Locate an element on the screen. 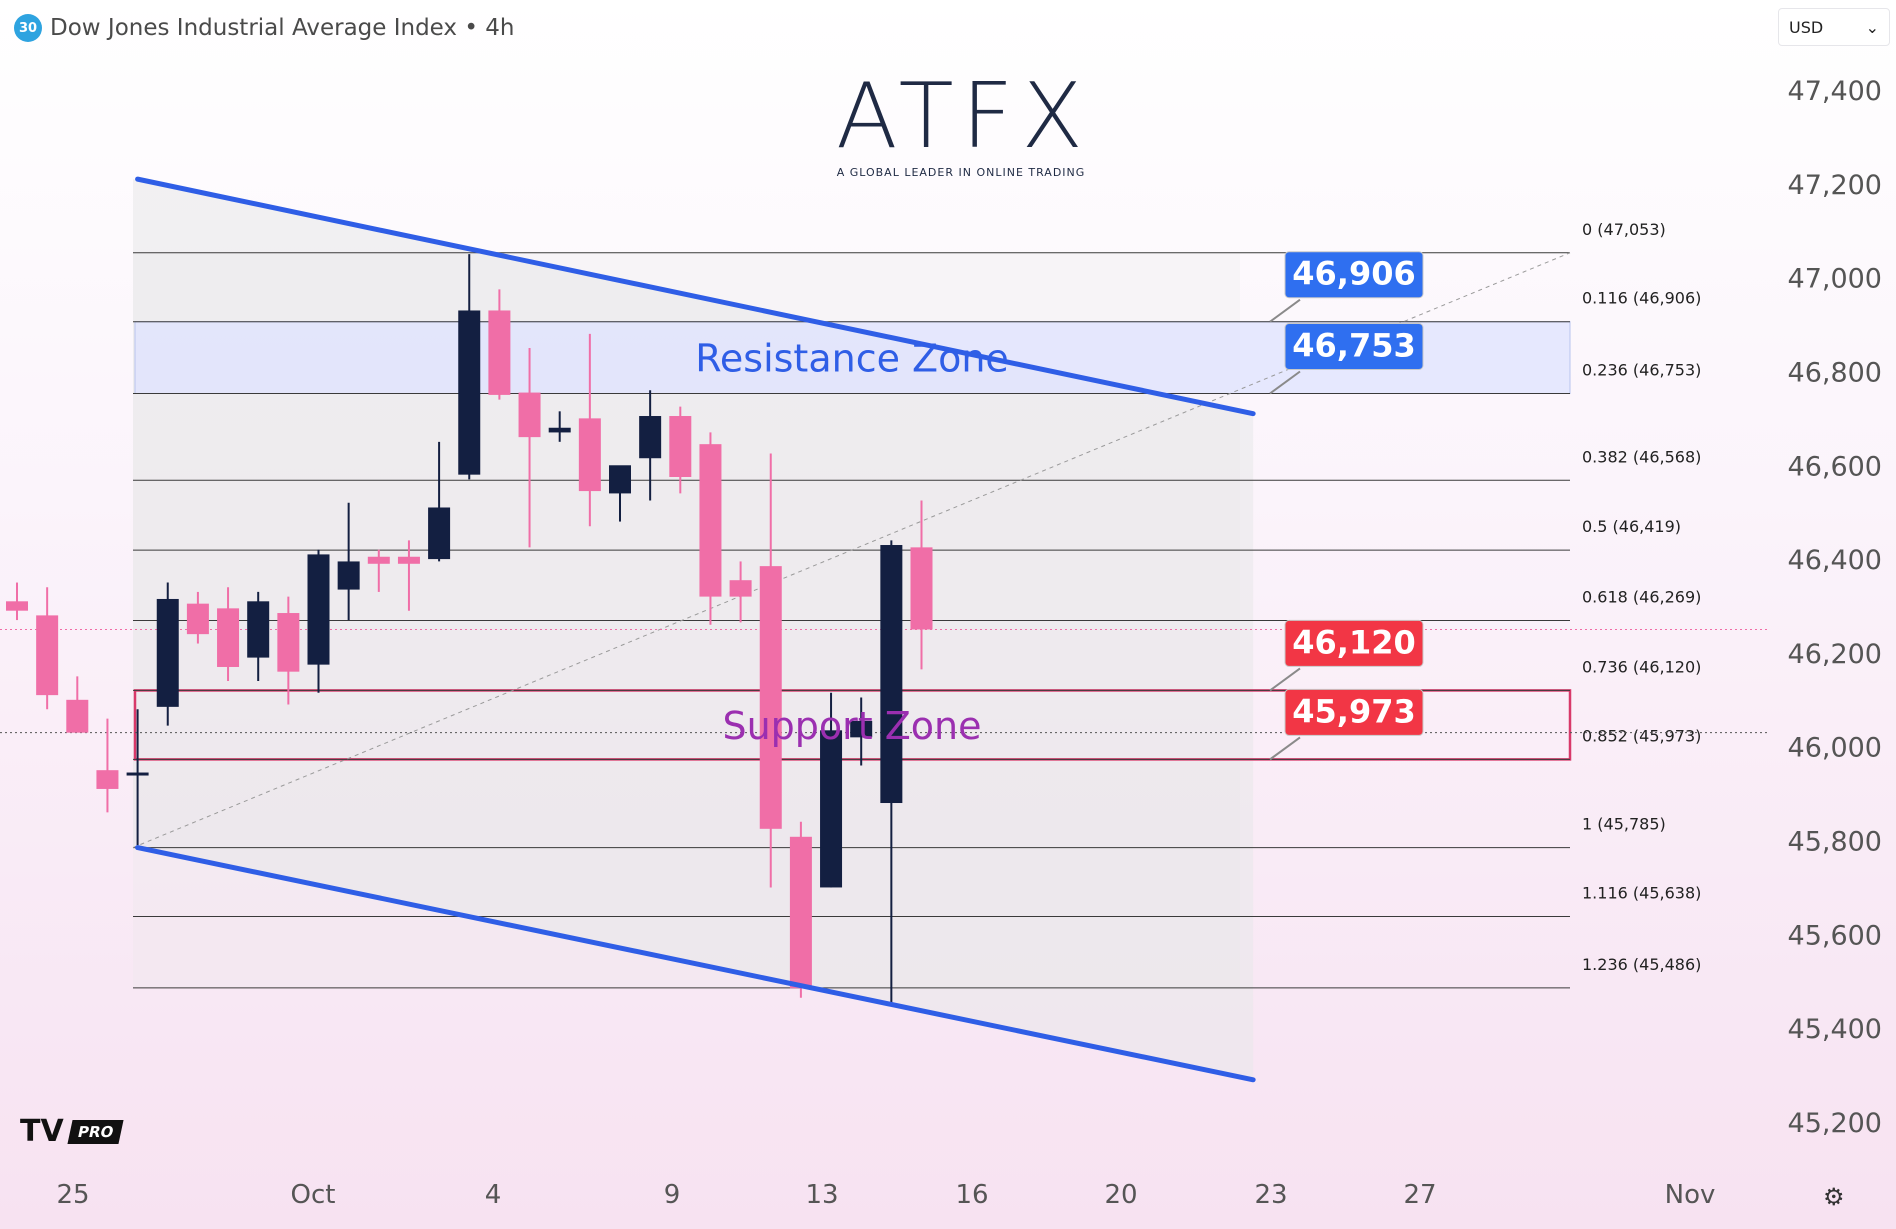 This screenshot has width=1896, height=1229. y-axis-tick-label: 46,600 is located at coordinates (1835, 466).